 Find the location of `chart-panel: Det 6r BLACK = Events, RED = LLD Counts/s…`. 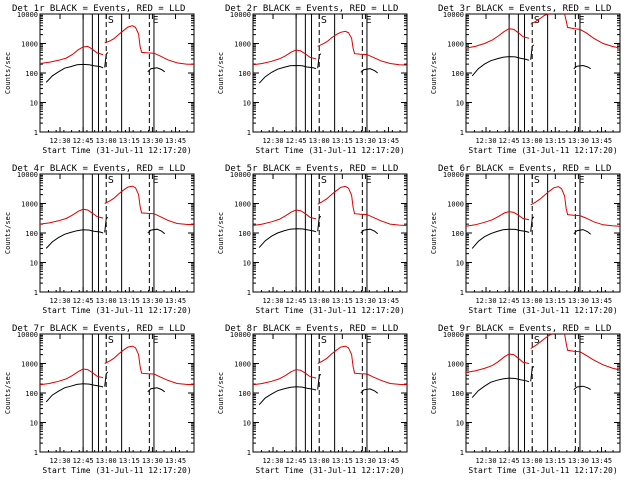

chart-panel: Det 6r BLACK = Events, RED = LLD Counts/s… is located at coordinates (525, 239).